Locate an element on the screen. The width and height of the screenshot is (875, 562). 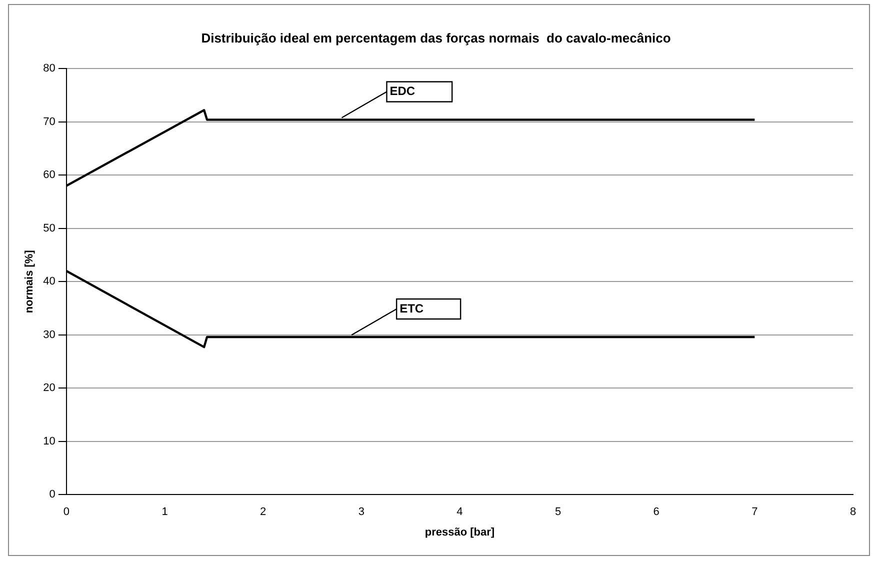
y-tick-label: 0 is located at coordinates (52, 494).